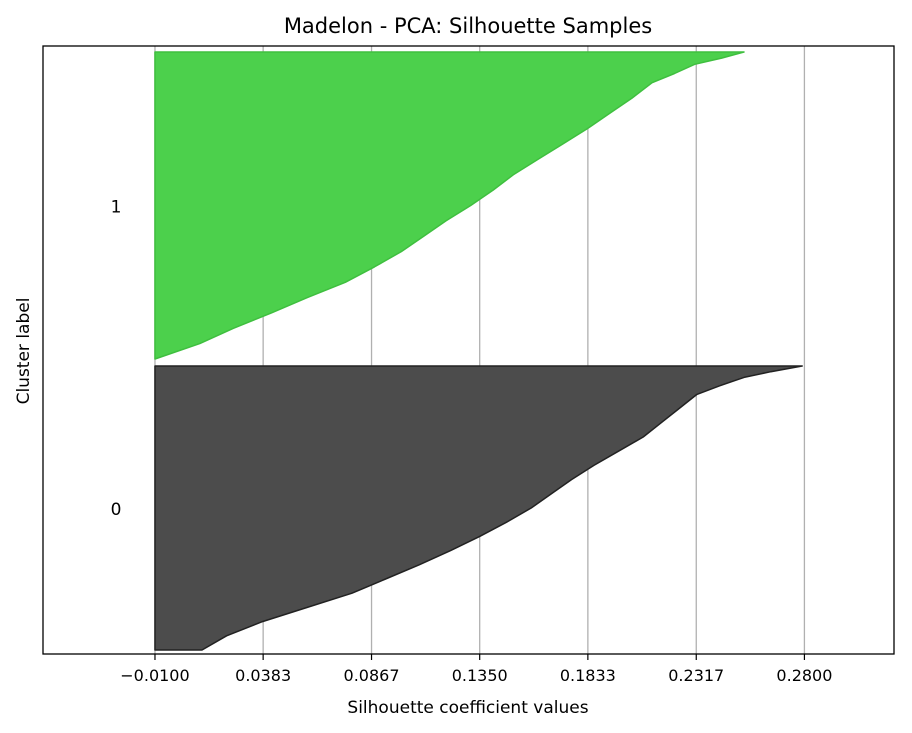 The height and width of the screenshot is (733, 912). I want to click on x-tick-label: −0.0100, so click(154, 675).